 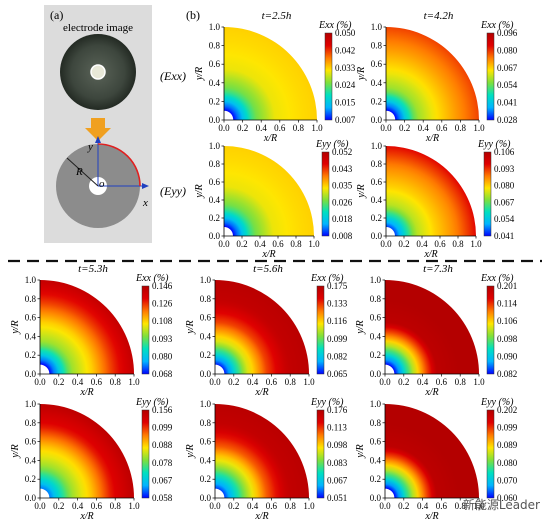 I want to click on electrode-photo-center, so click(x=98, y=72).